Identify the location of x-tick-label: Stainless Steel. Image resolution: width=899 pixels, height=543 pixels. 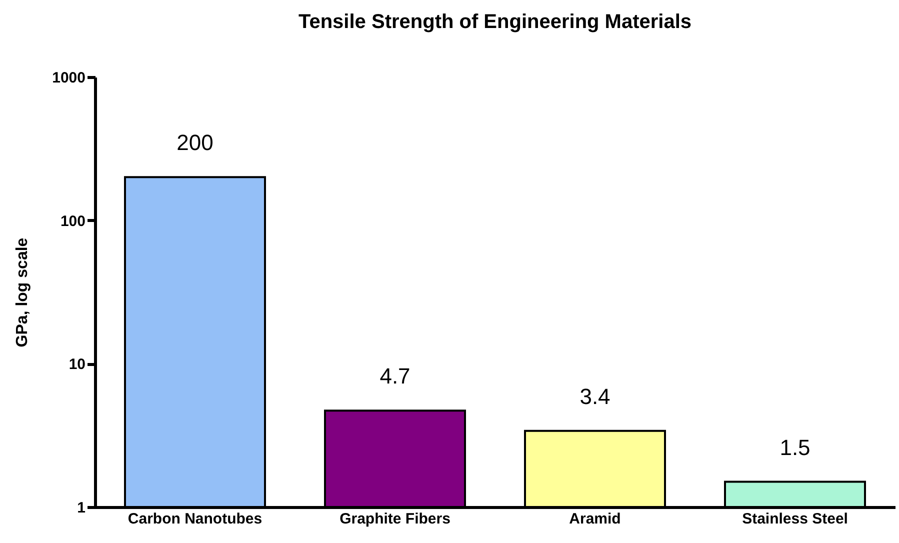
(795, 519).